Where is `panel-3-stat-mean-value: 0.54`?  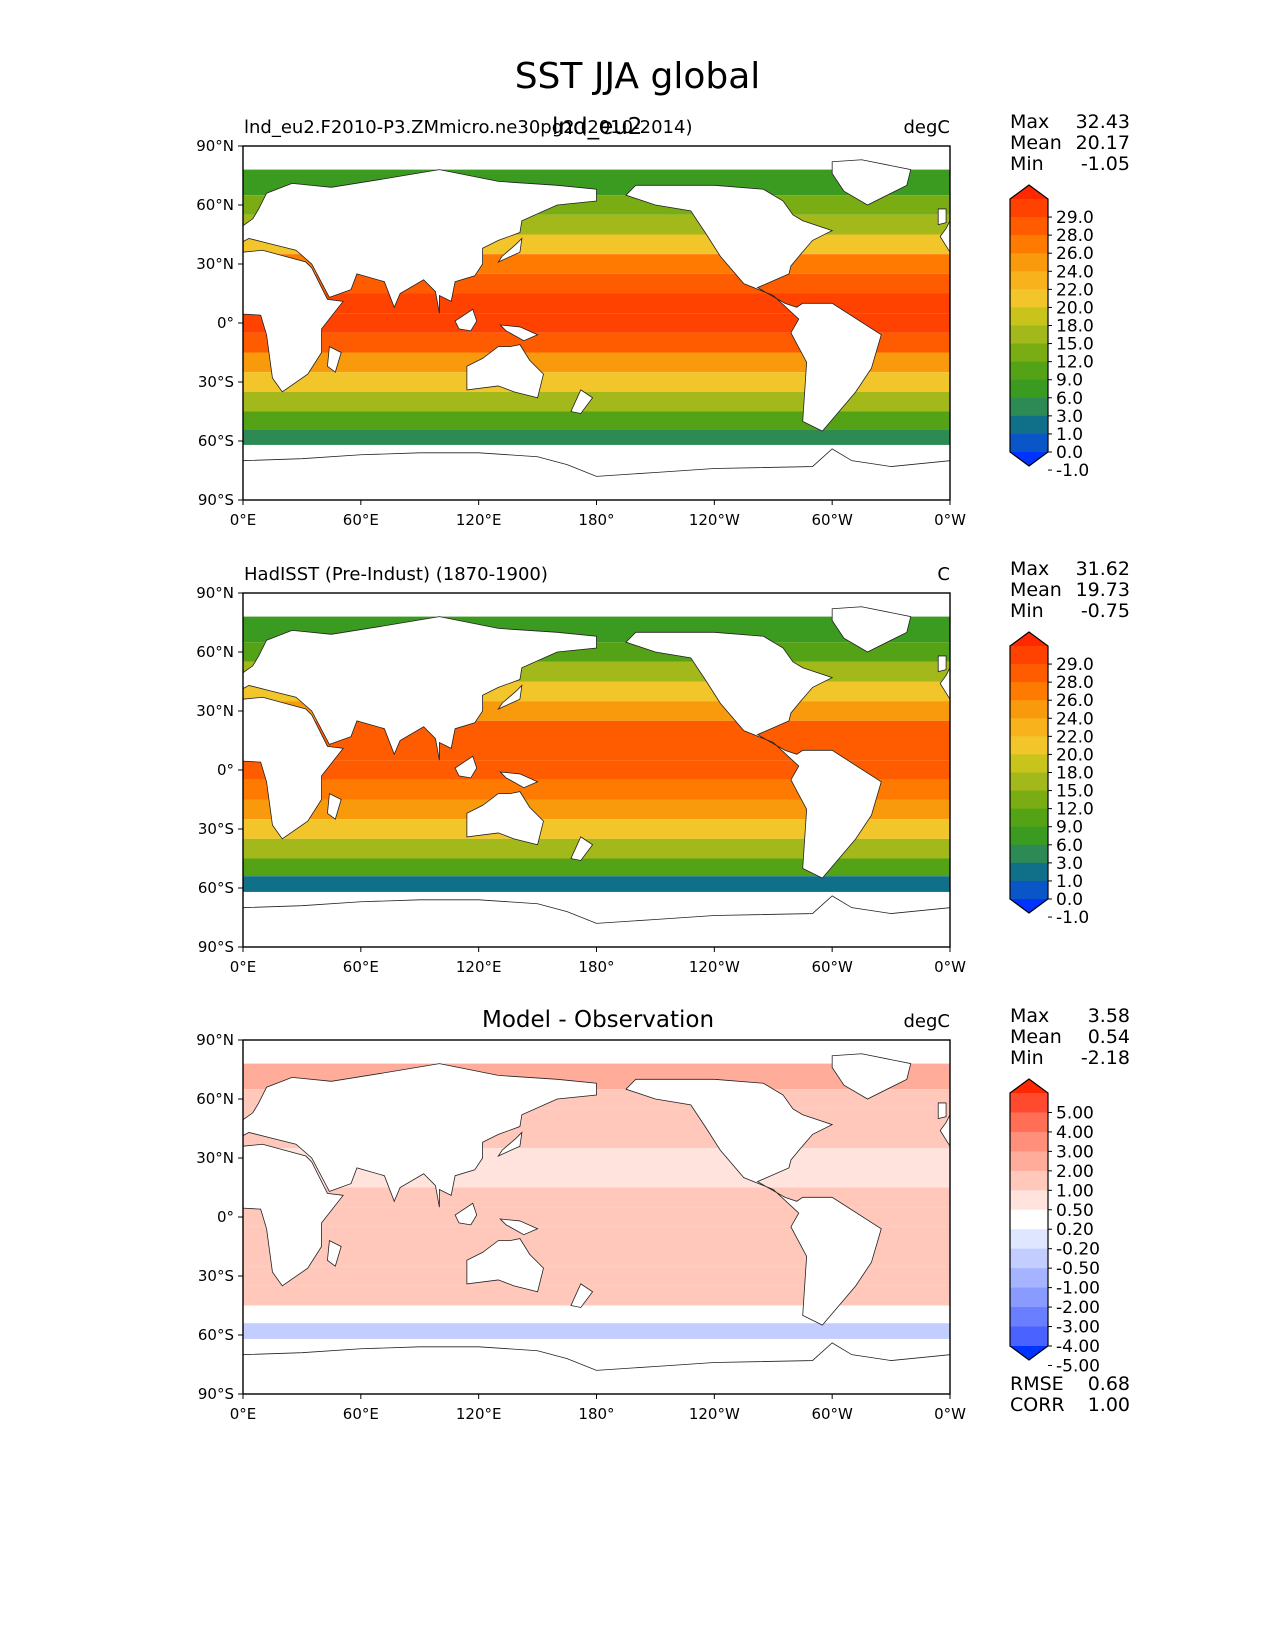
panel-3-stat-mean-value: 0.54 is located at coordinates (1108, 1037).